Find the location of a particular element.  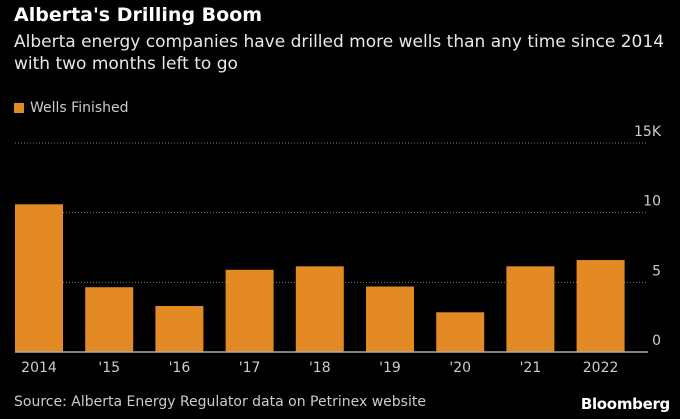

x-tick-label: '19 is located at coordinates (390, 368).